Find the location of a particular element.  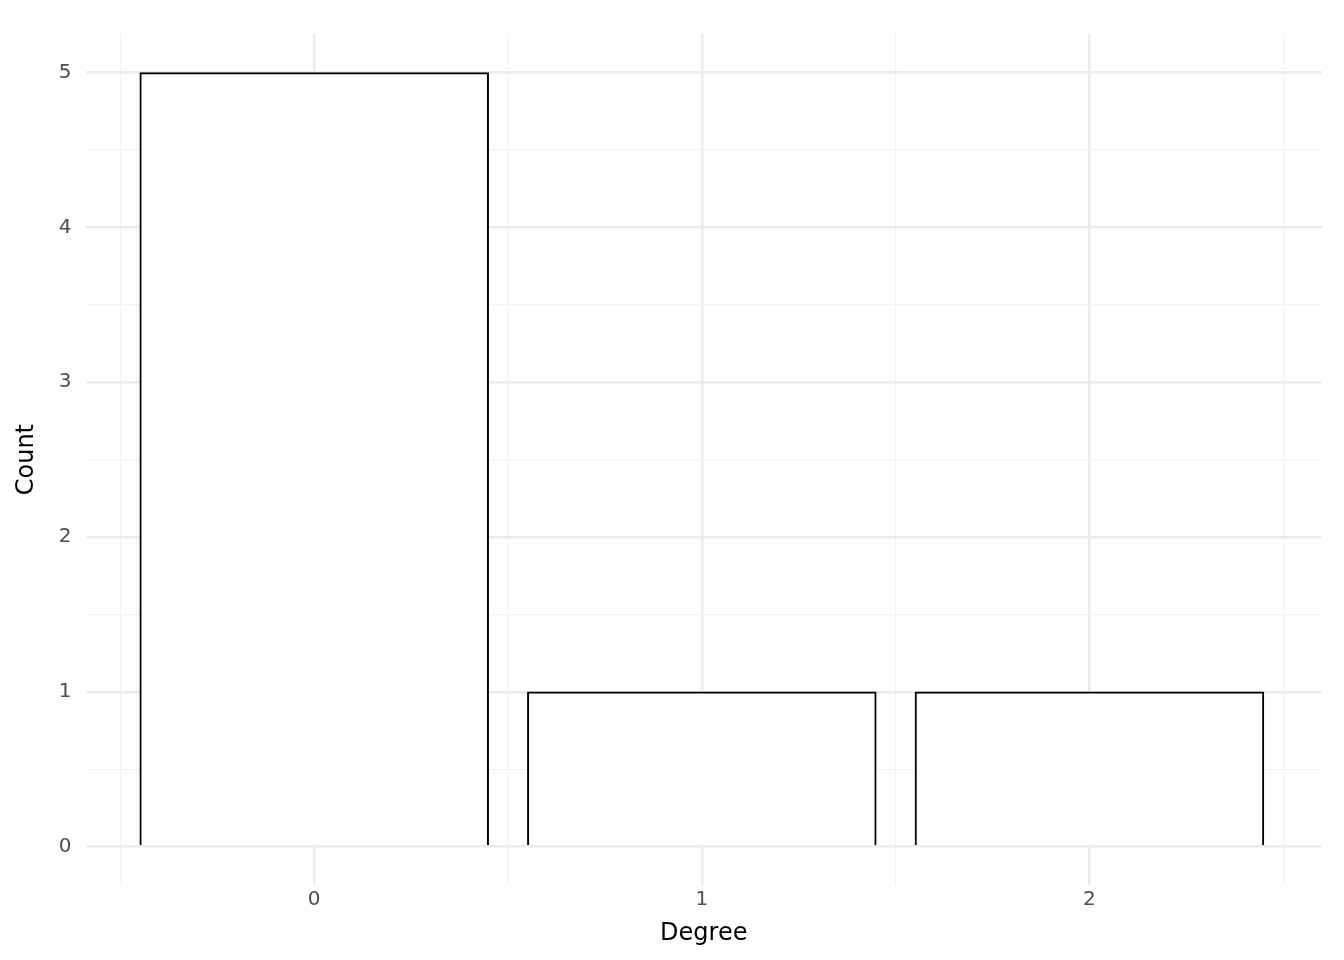

y-tick-label: 5 is located at coordinates (65, 70).